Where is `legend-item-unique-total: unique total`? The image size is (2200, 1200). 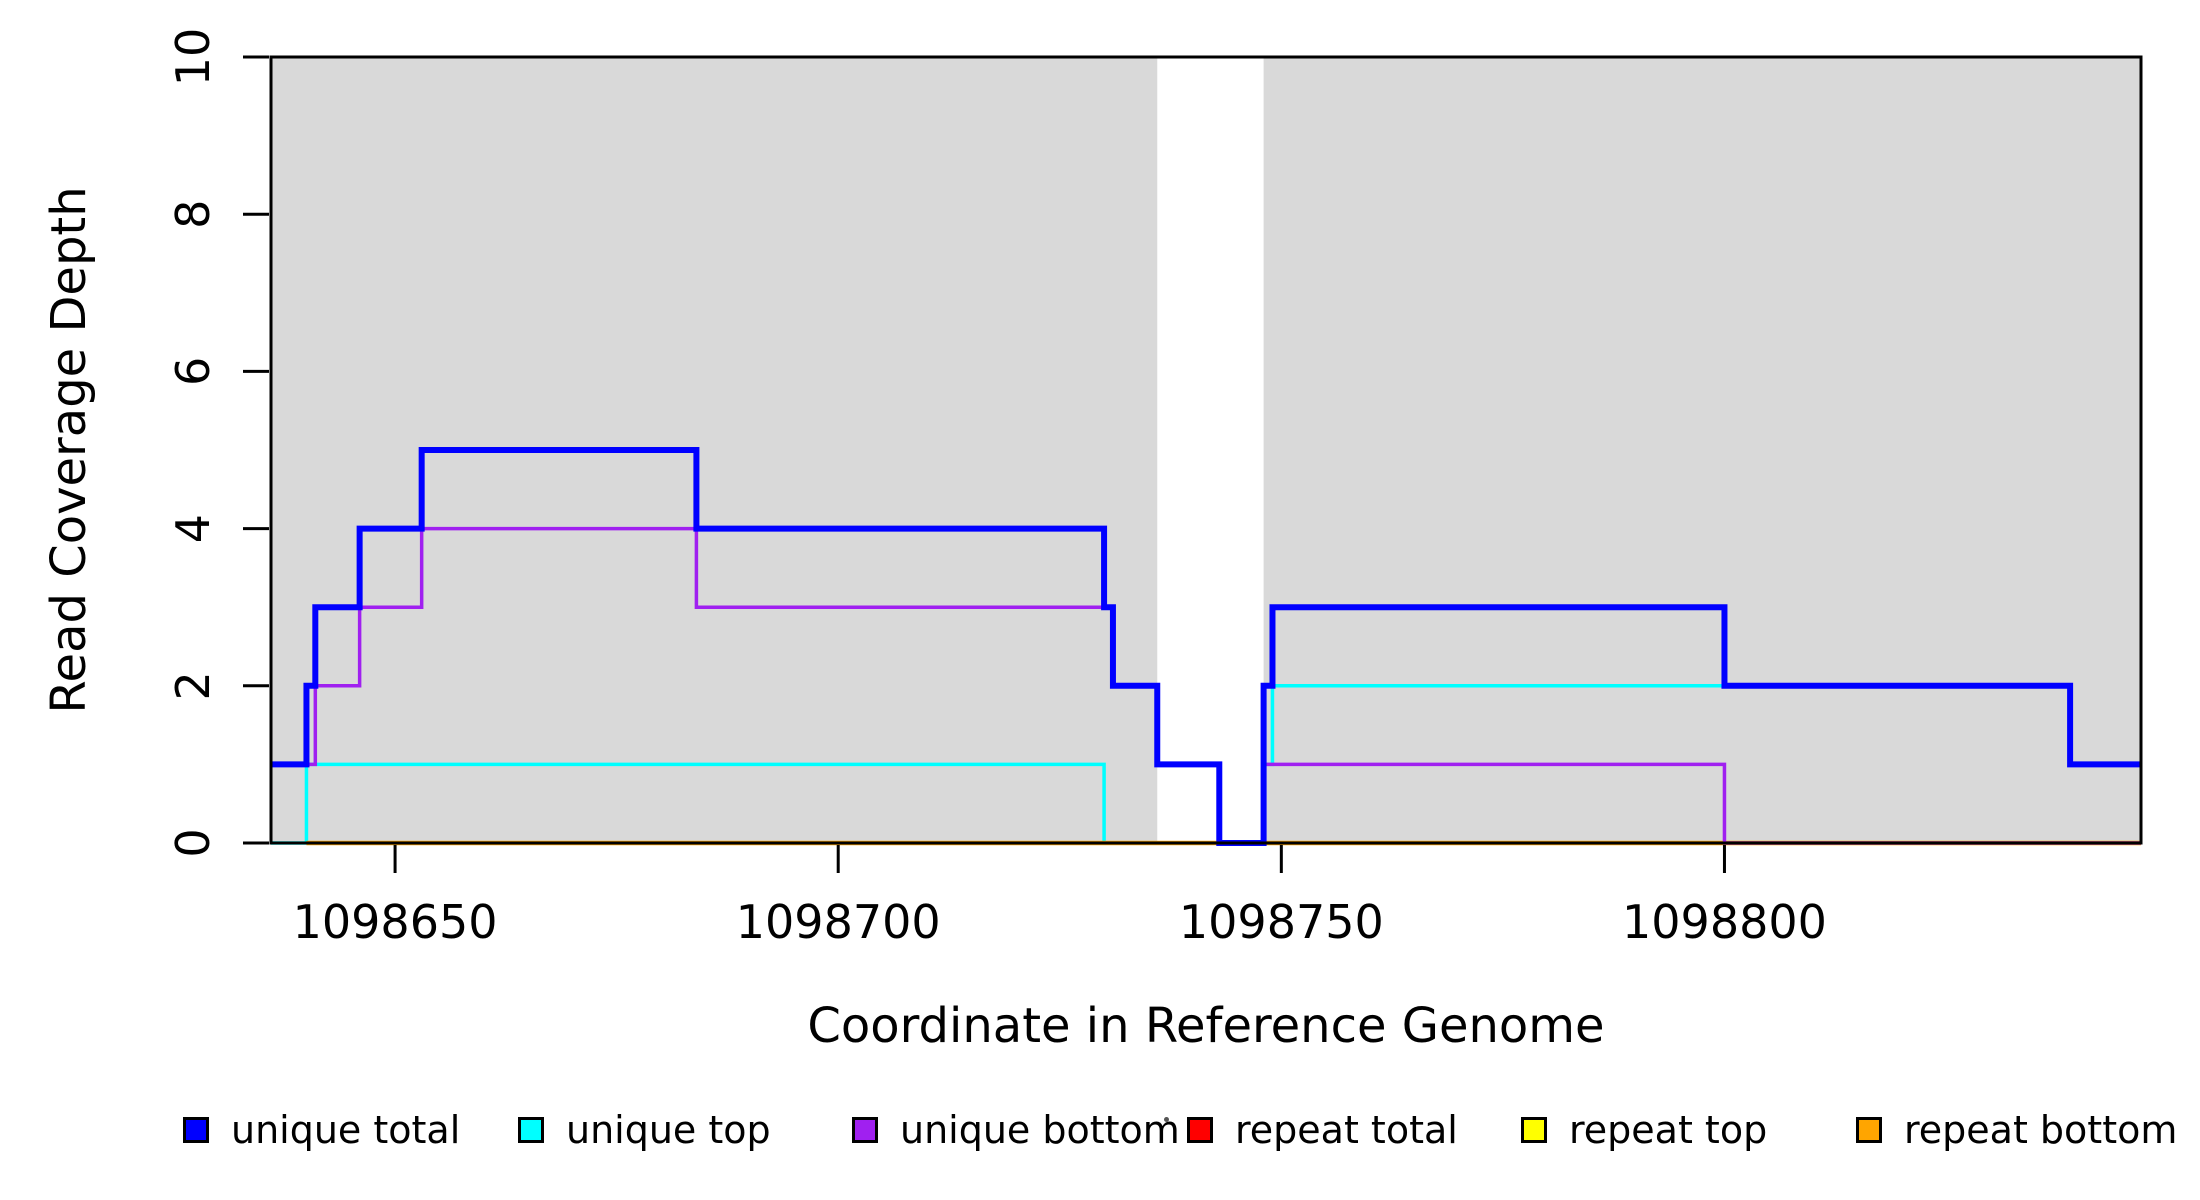 legend-item-unique-total: unique total is located at coordinates (321, 1130).